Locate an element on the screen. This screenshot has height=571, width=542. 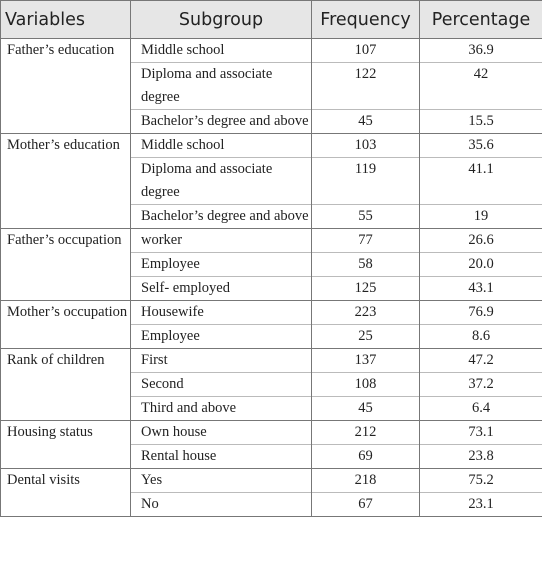
percentage-cell: 42 is located at coordinates (480, 86).